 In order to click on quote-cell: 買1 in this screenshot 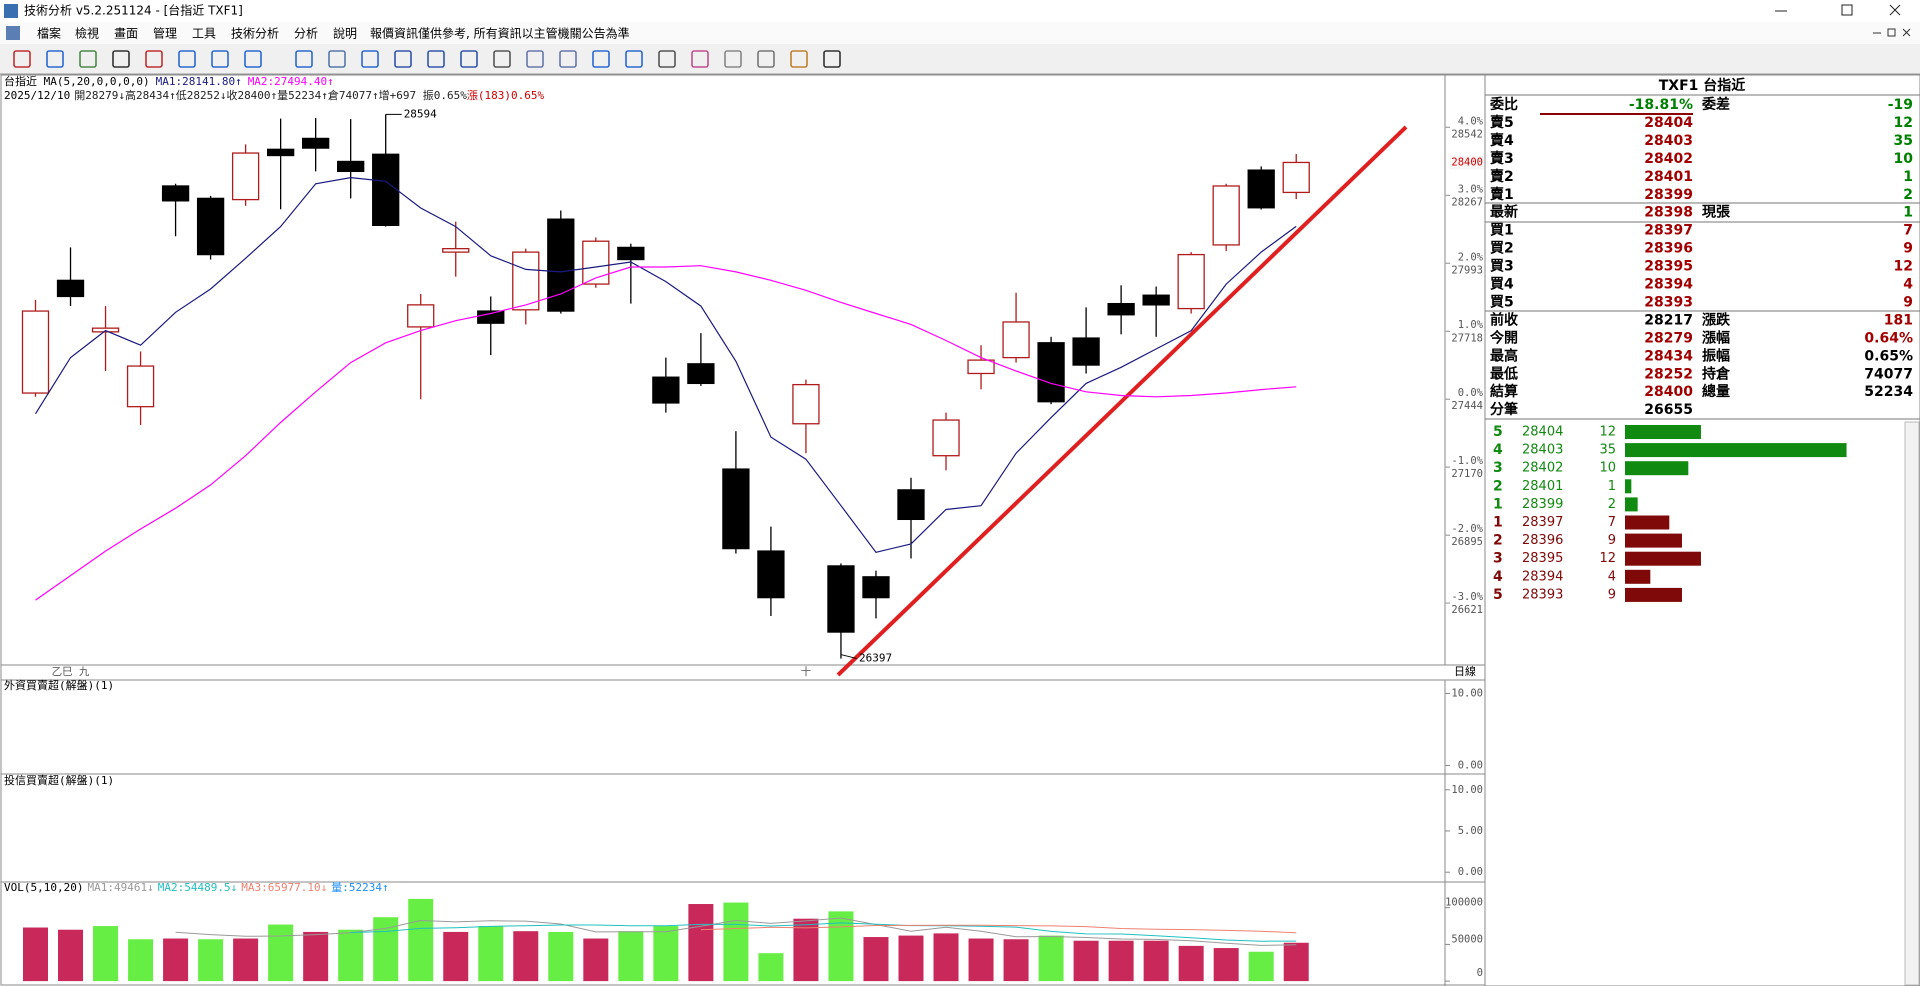, I will do `click(1502, 231)`.